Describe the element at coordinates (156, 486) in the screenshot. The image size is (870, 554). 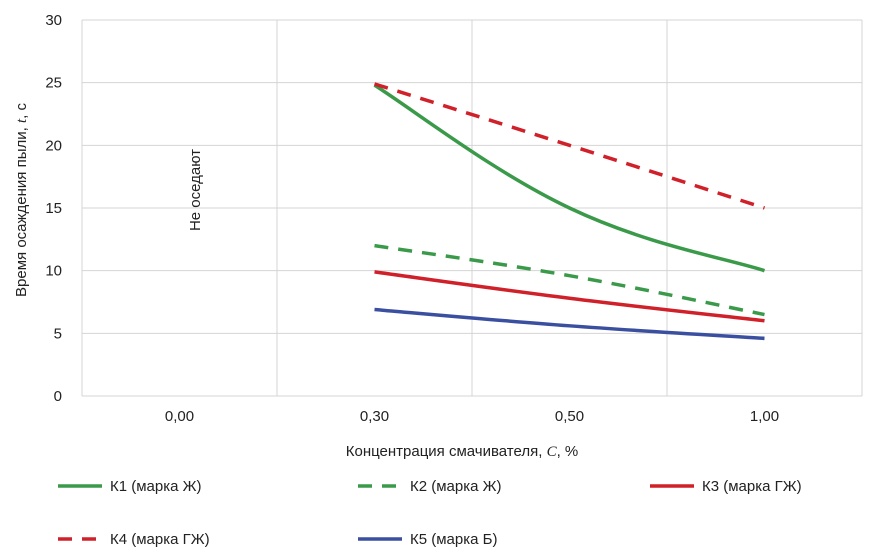
I see `legend-label: К1 (марка Ж)` at that location.